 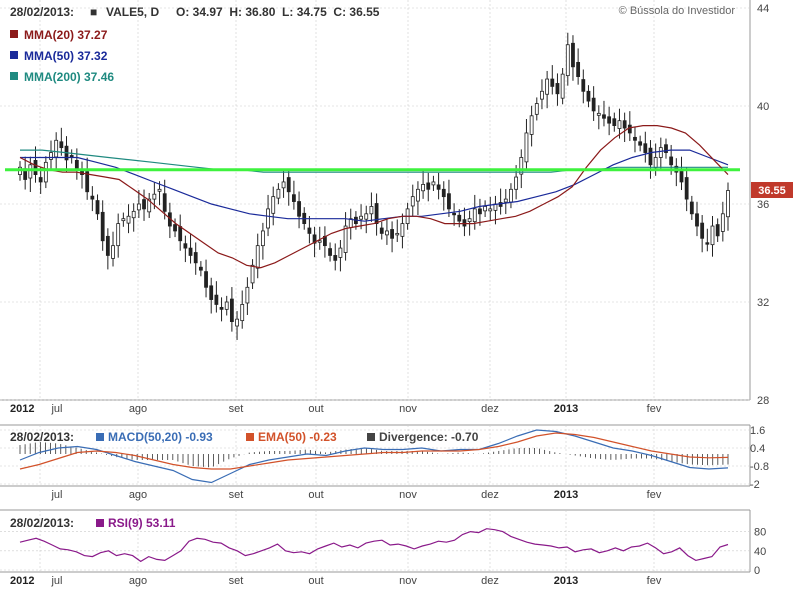 I want to click on mma200-line, so click(x=374, y=161).